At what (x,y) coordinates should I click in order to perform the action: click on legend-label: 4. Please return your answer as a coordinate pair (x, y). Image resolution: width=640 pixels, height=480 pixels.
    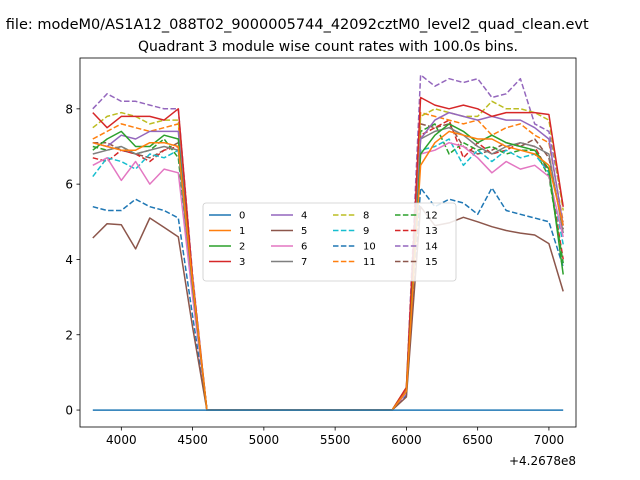
    Looking at the image, I should click on (304, 216).